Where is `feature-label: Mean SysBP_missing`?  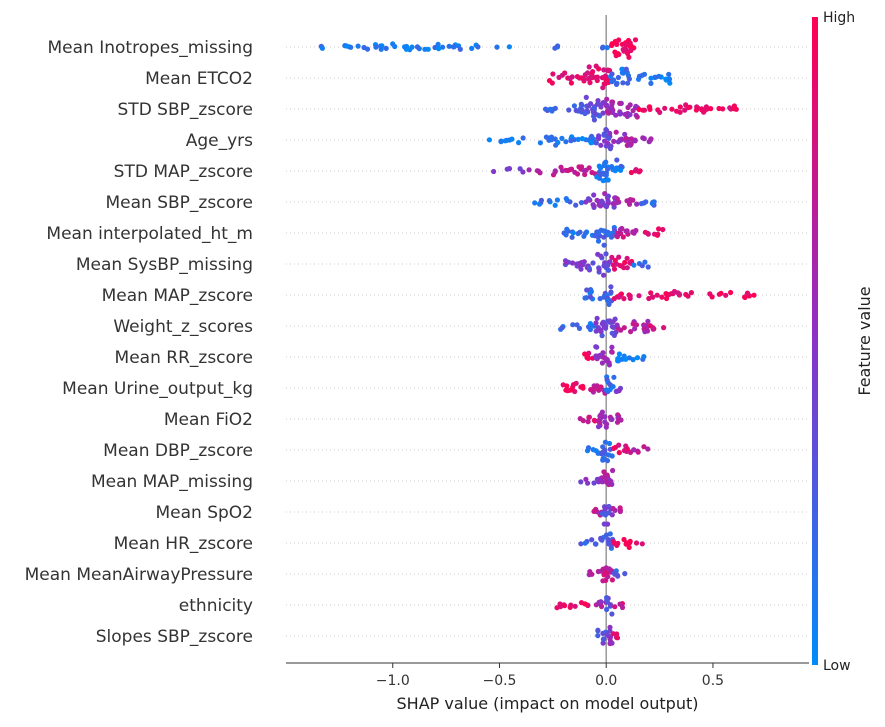
feature-label: Mean SysBP_missing is located at coordinates (164, 265).